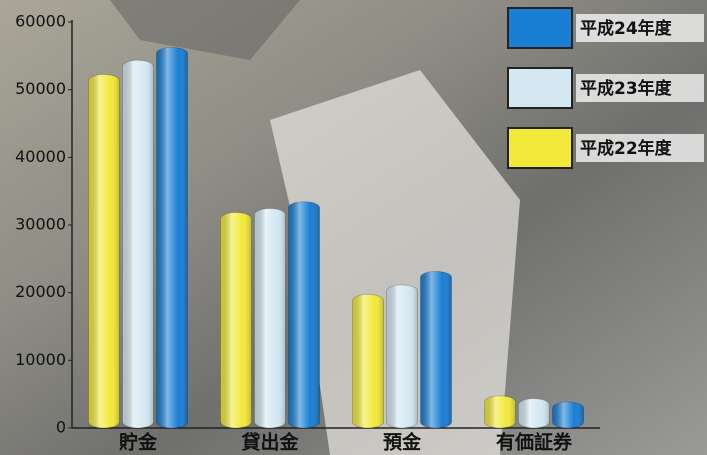 The image size is (707, 455). Describe the element at coordinates (61, 427) in the screenshot. I see `y-tick-label: 0` at that location.